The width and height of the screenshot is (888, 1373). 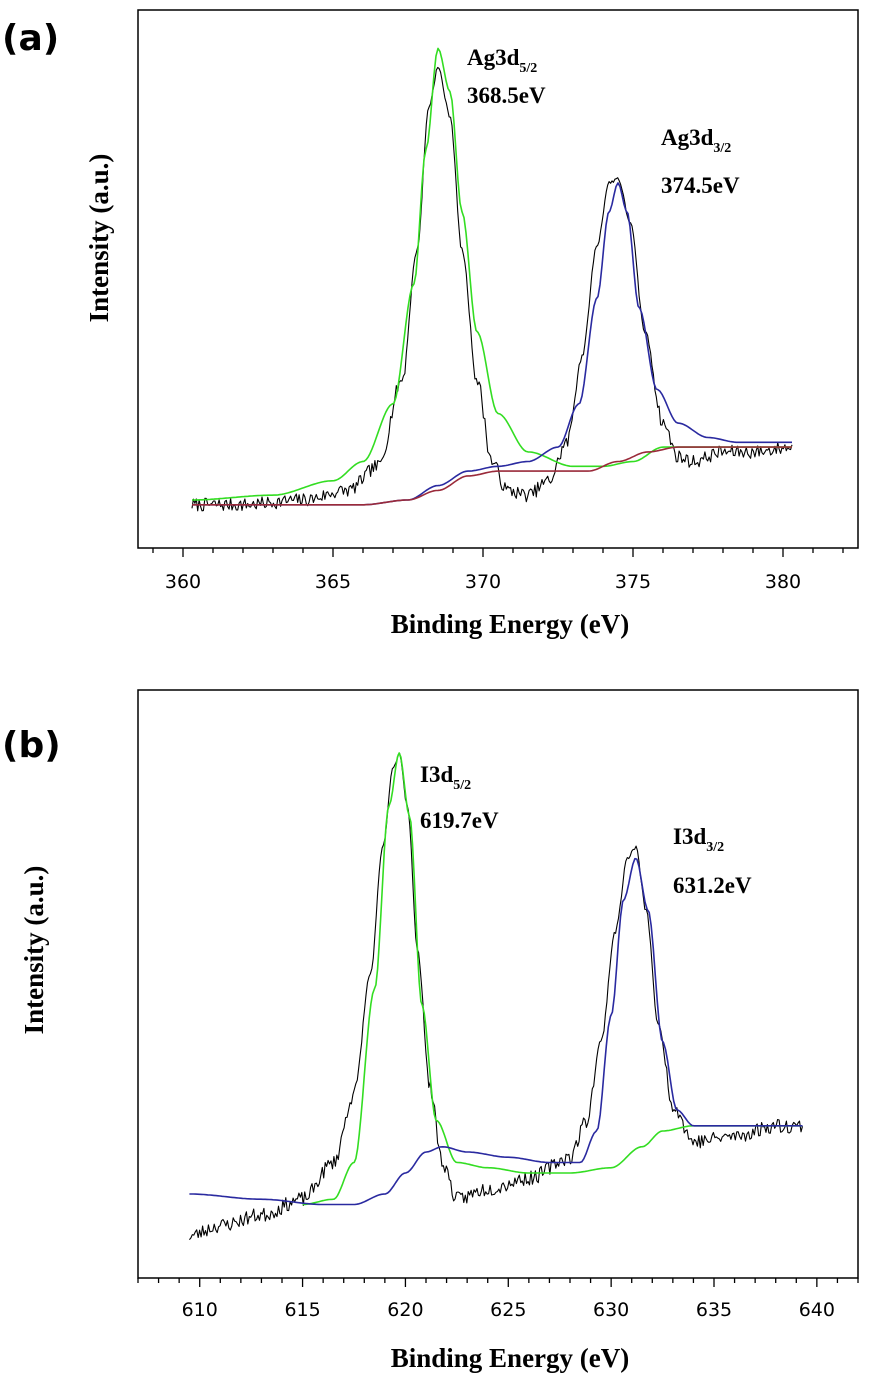 What do you see at coordinates (783, 582) in the screenshot?
I see `x-tick-label: 380` at bounding box center [783, 582].